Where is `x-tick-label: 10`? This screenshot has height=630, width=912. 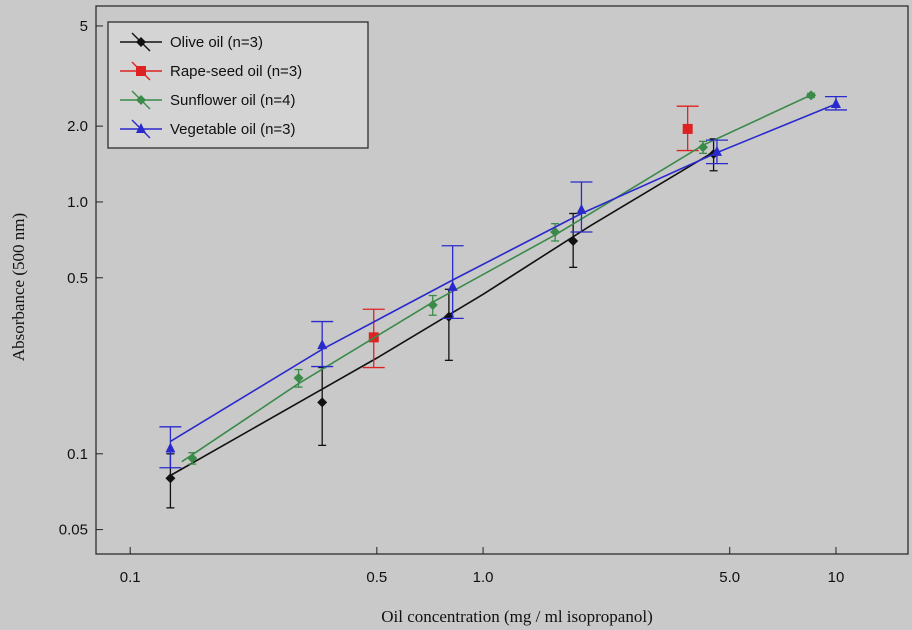
x-tick-label: 10 is located at coordinates (836, 577).